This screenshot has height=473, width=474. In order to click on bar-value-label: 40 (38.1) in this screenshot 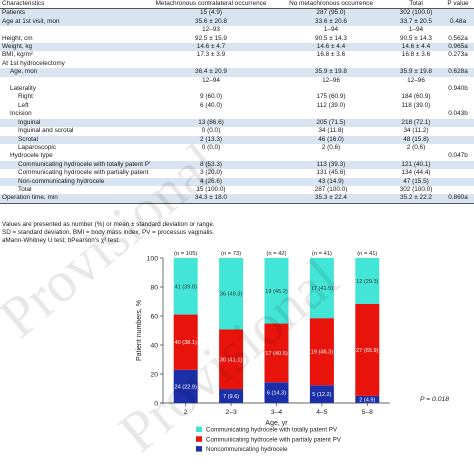, I will do `click(186, 343)`.